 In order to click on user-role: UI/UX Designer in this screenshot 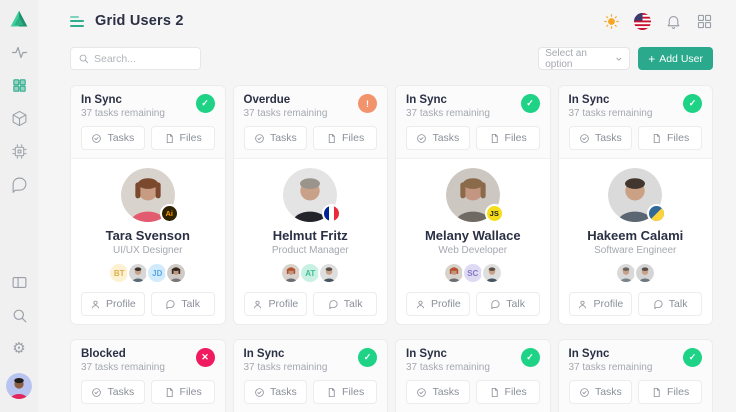, I will do `click(148, 250)`.